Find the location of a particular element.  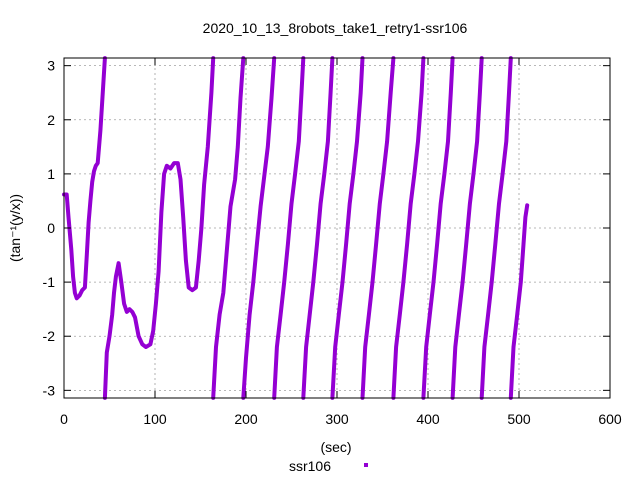

x-tick-label: 600 is located at coordinates (610, 419).